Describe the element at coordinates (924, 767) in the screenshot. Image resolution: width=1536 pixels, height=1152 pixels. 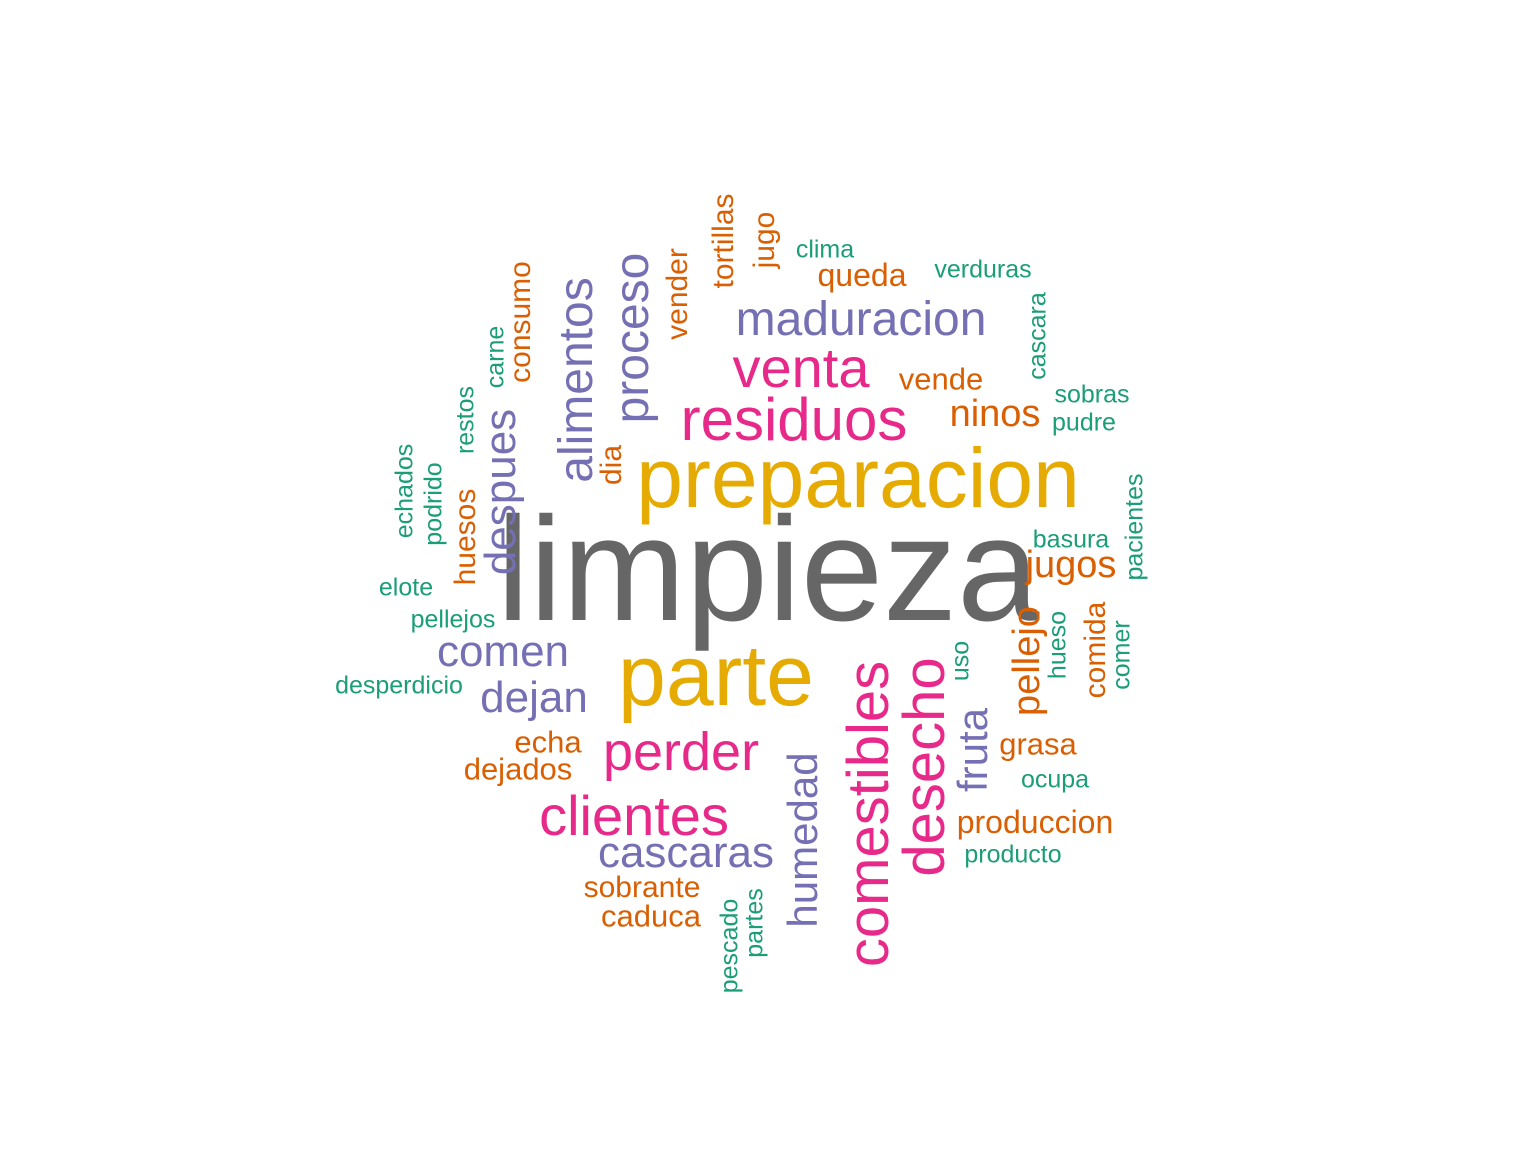
I see `word-desecho: desecho` at that location.